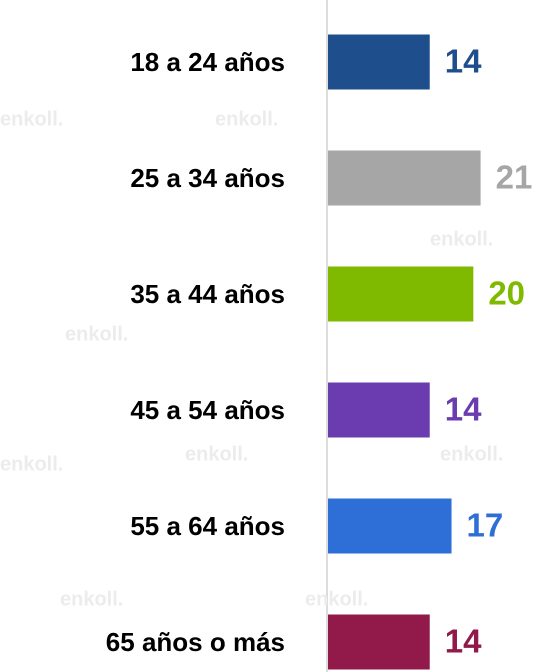  I want to click on category-label: 45 a 54 años, so click(207, 410).